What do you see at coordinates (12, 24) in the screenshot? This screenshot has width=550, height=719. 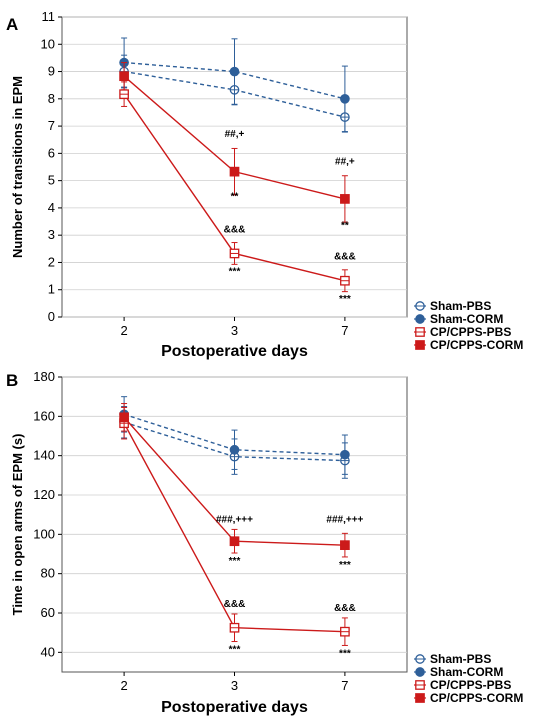 I see `panel-label: A` at bounding box center [12, 24].